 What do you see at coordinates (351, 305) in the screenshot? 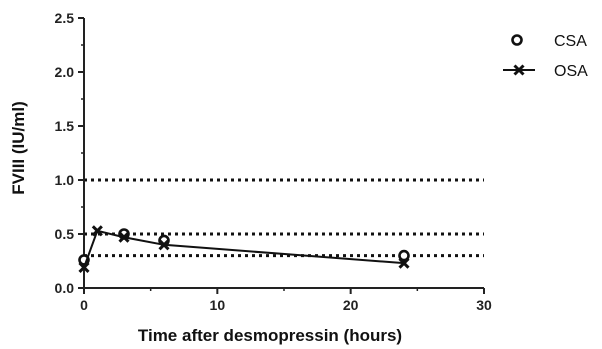
I see `x-tick-label: 20` at bounding box center [351, 305].